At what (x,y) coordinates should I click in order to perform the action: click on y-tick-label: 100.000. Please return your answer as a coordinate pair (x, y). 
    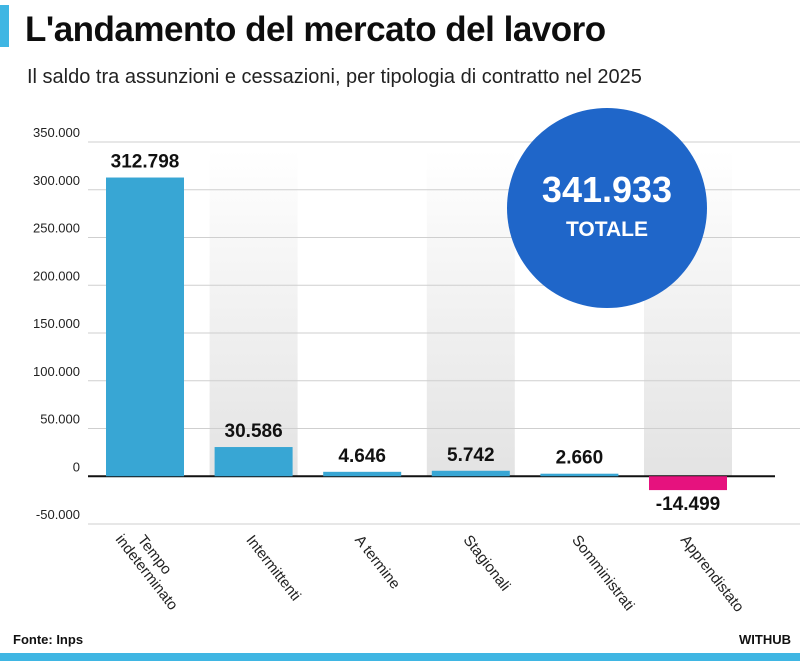
    Looking at the image, I should click on (56, 371).